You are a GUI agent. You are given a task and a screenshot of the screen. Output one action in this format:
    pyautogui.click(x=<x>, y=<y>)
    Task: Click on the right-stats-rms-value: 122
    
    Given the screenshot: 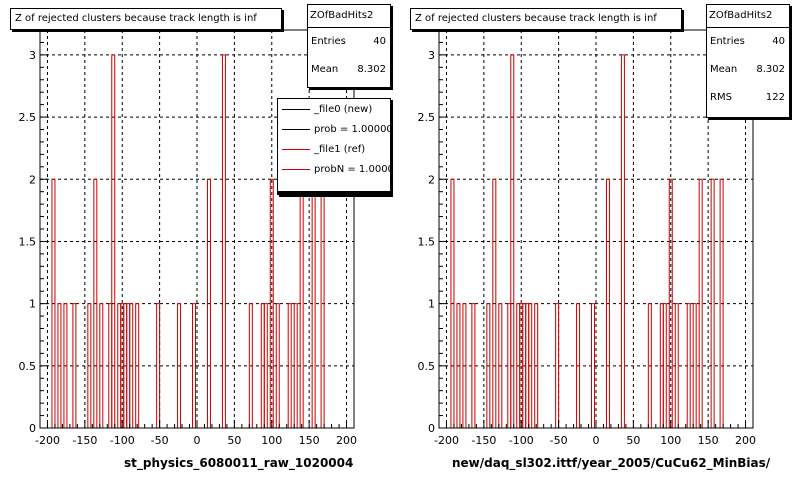 What is the action you would take?
    pyautogui.click(x=775, y=97)
    